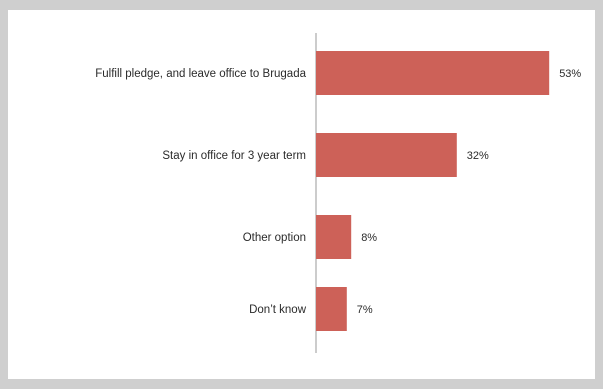  What do you see at coordinates (478, 156) in the screenshot?
I see `value-label-1: 32%` at bounding box center [478, 156].